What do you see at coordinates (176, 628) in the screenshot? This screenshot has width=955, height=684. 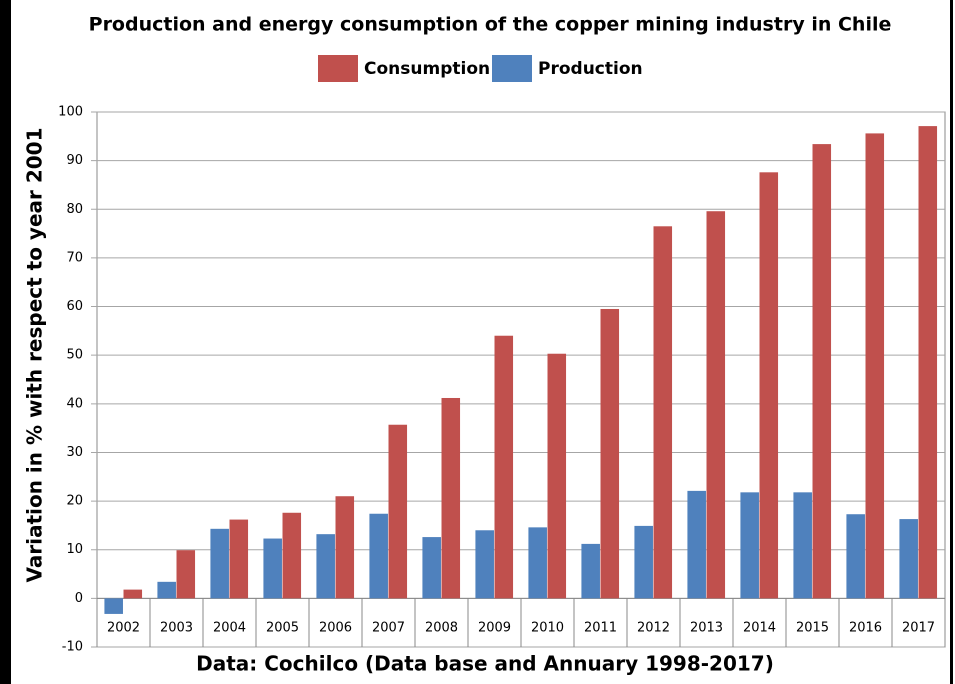 I see `x-tick-label: 2003` at bounding box center [176, 628].